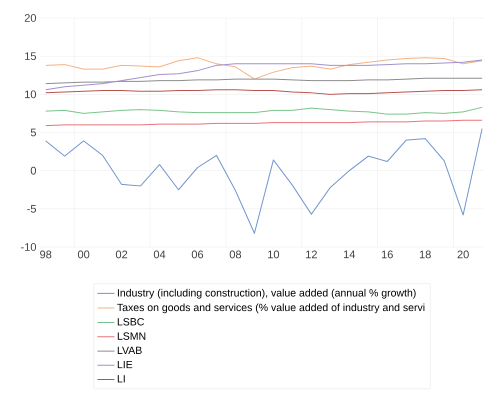 The width and height of the screenshot is (484, 418). Describe the element at coordinates (33, 170) in the screenshot. I see `y-tick-label: 0` at that location.